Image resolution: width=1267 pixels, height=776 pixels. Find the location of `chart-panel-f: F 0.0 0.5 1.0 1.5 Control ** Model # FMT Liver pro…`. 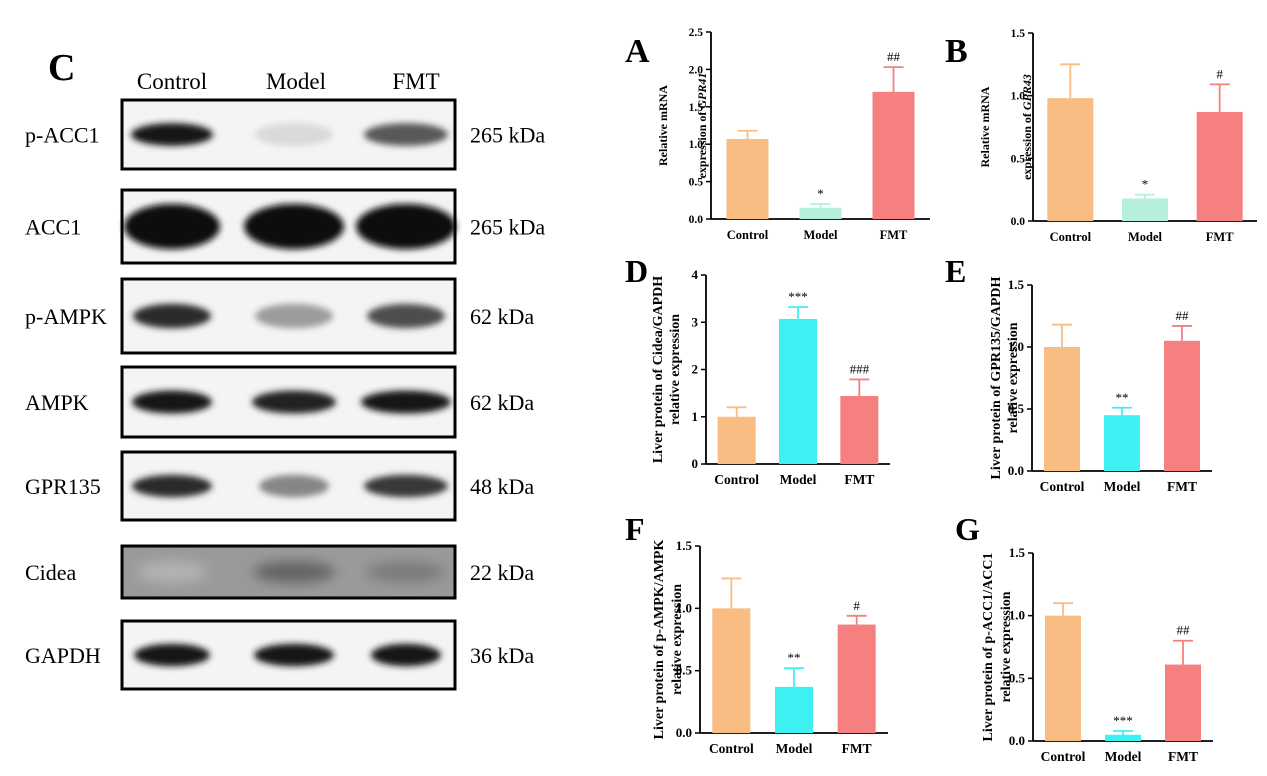

chart-panel-f: F 0.0 0.5 1.0 1.5 Control ** Model # FMT Liver pro… is located at coordinates (756, 633).